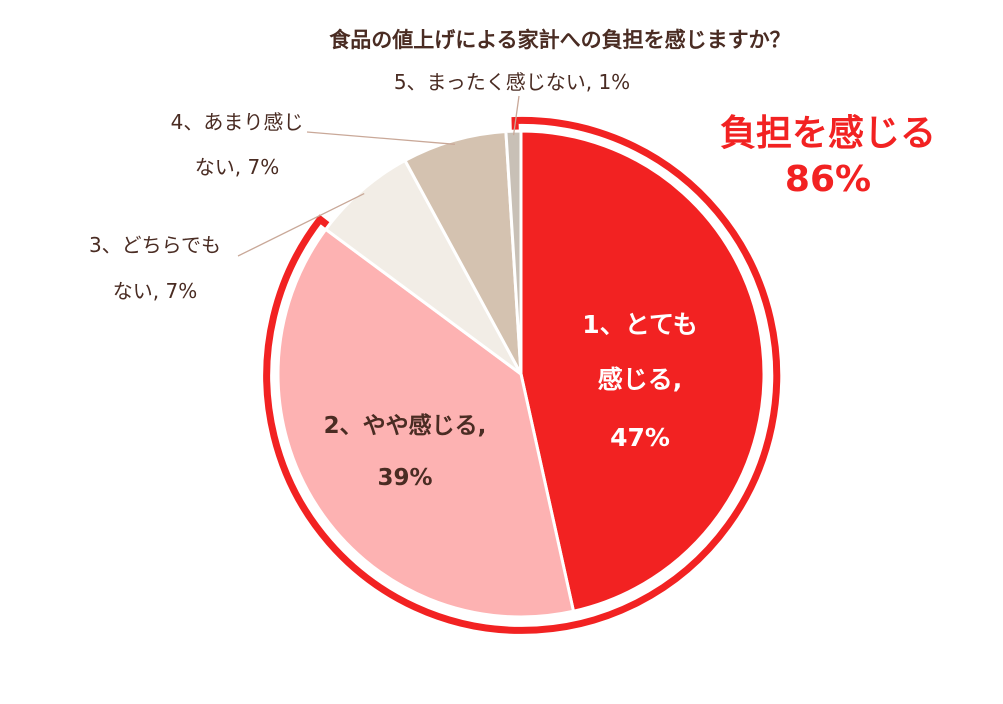  What do you see at coordinates (237, 167) in the screenshot?
I see `slice-label-4-line-2: ない, 7%` at bounding box center [237, 167].